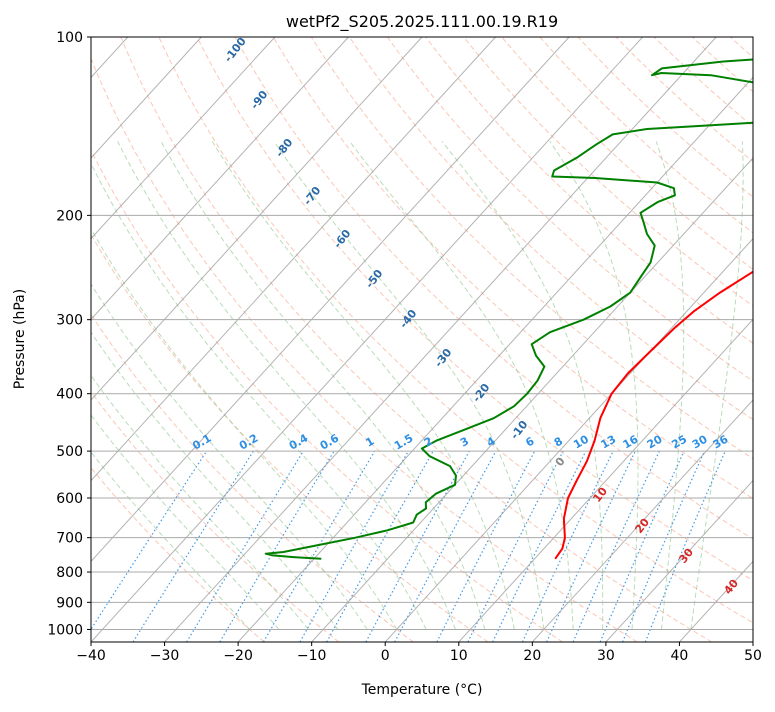  What do you see at coordinates (491, 441) in the screenshot?
I see `mixing-ratio-label: 4` at bounding box center [491, 441].